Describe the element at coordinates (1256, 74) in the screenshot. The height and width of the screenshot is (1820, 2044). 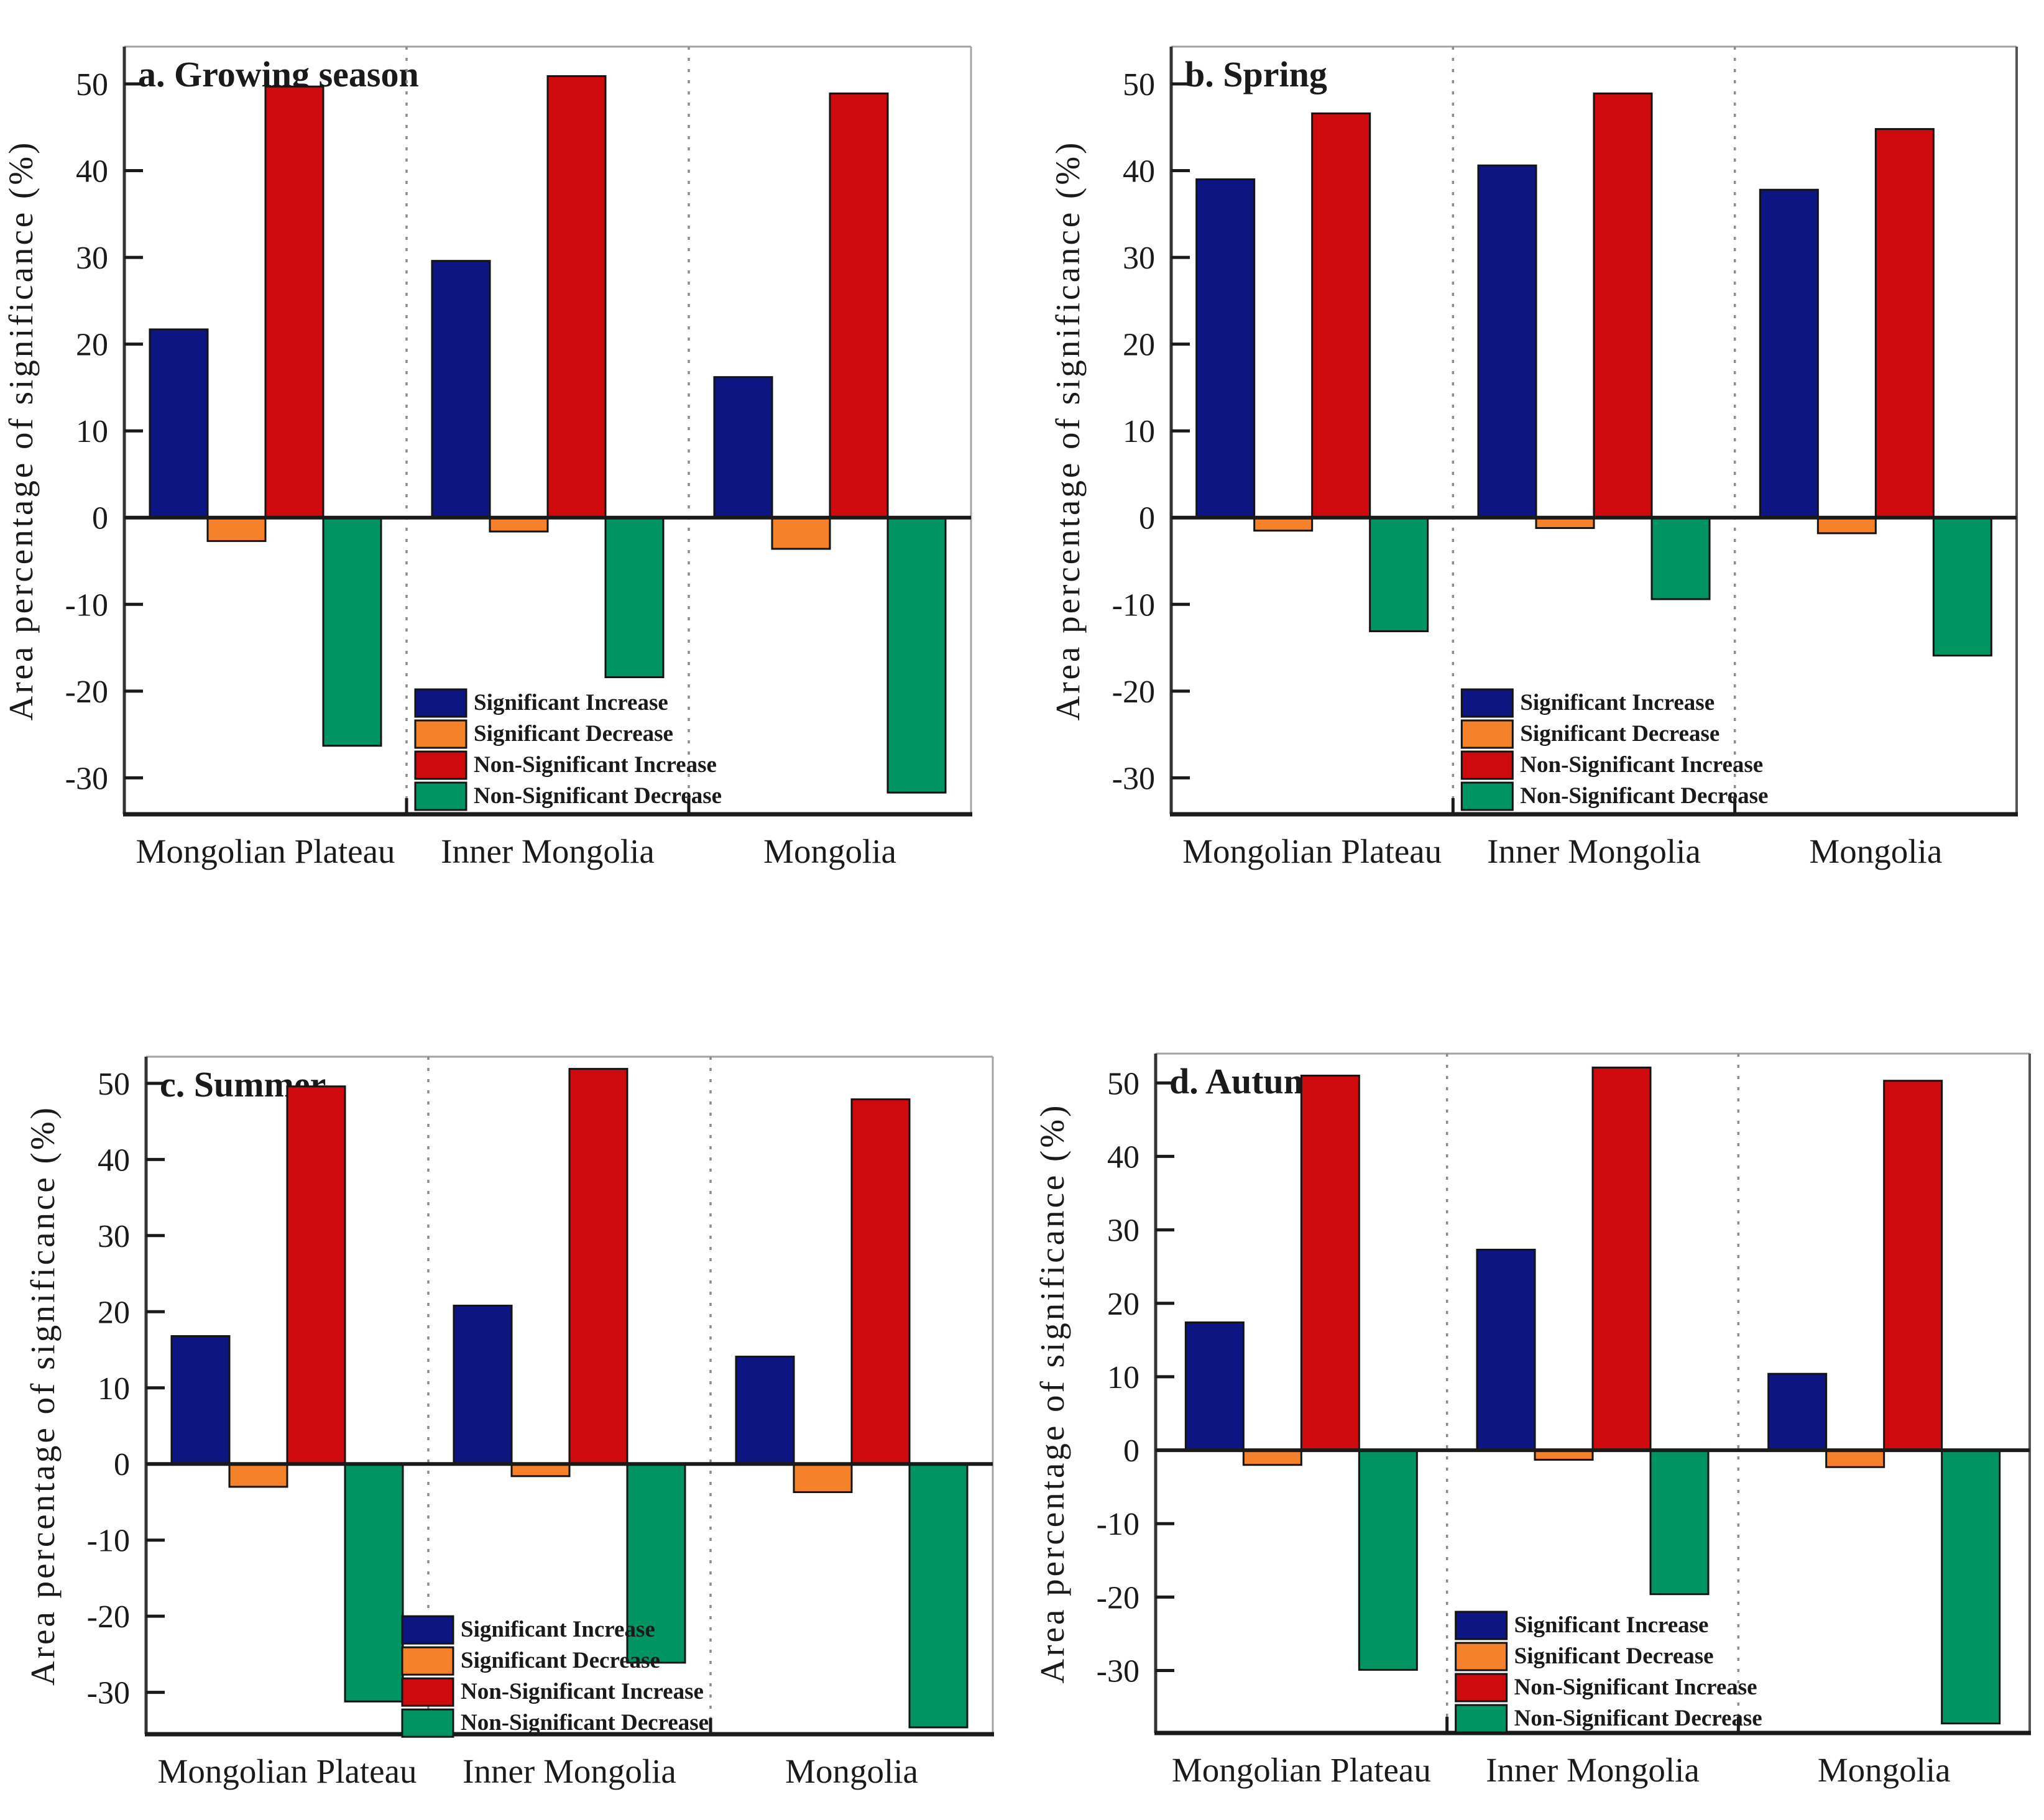
I see `panel-title: b. Spring` at that location.